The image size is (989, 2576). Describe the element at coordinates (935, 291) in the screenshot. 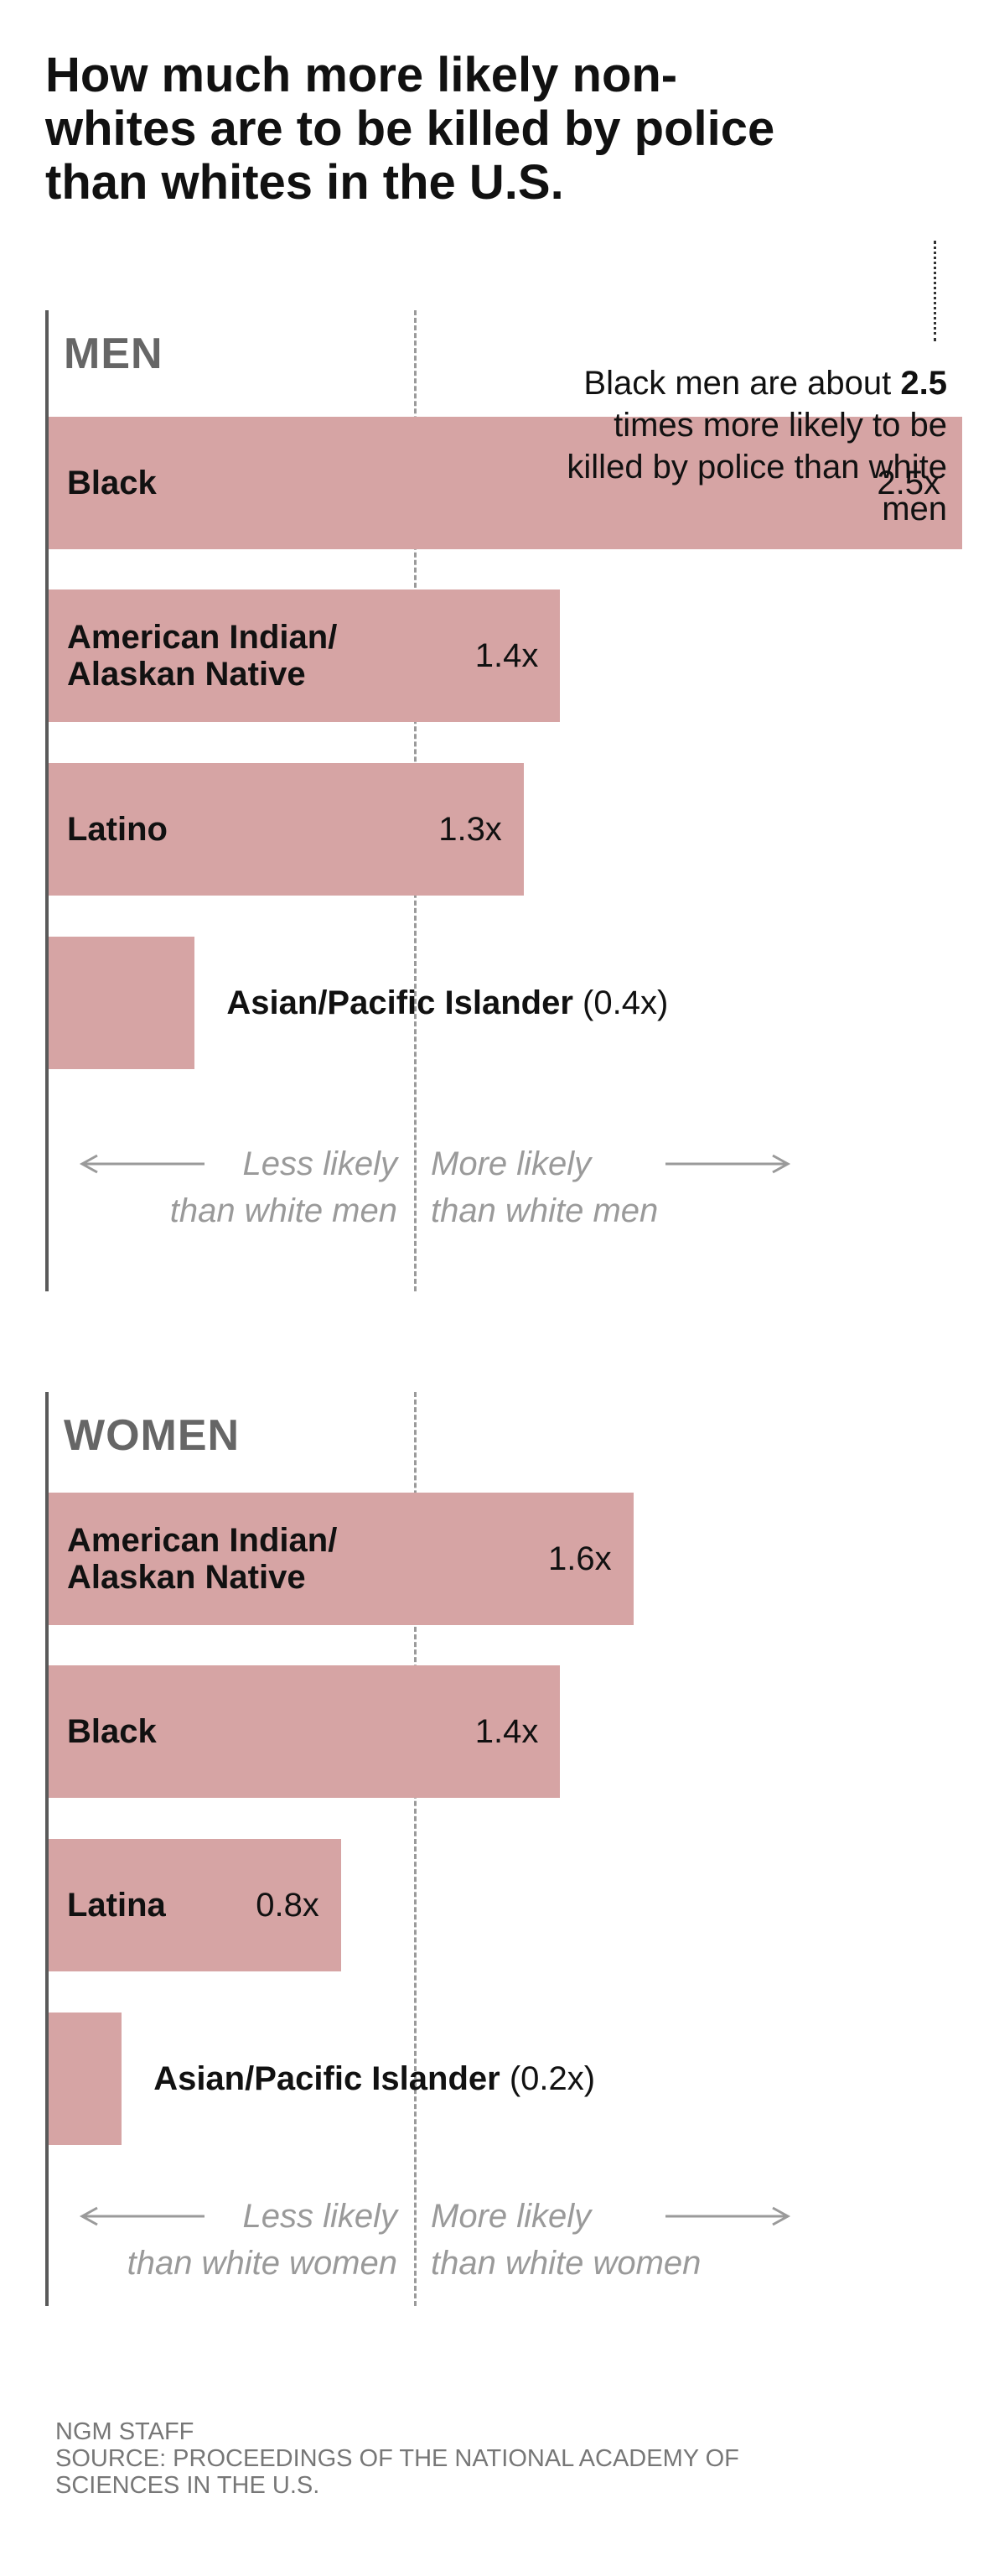

I see `annotation-leader-line` at that location.